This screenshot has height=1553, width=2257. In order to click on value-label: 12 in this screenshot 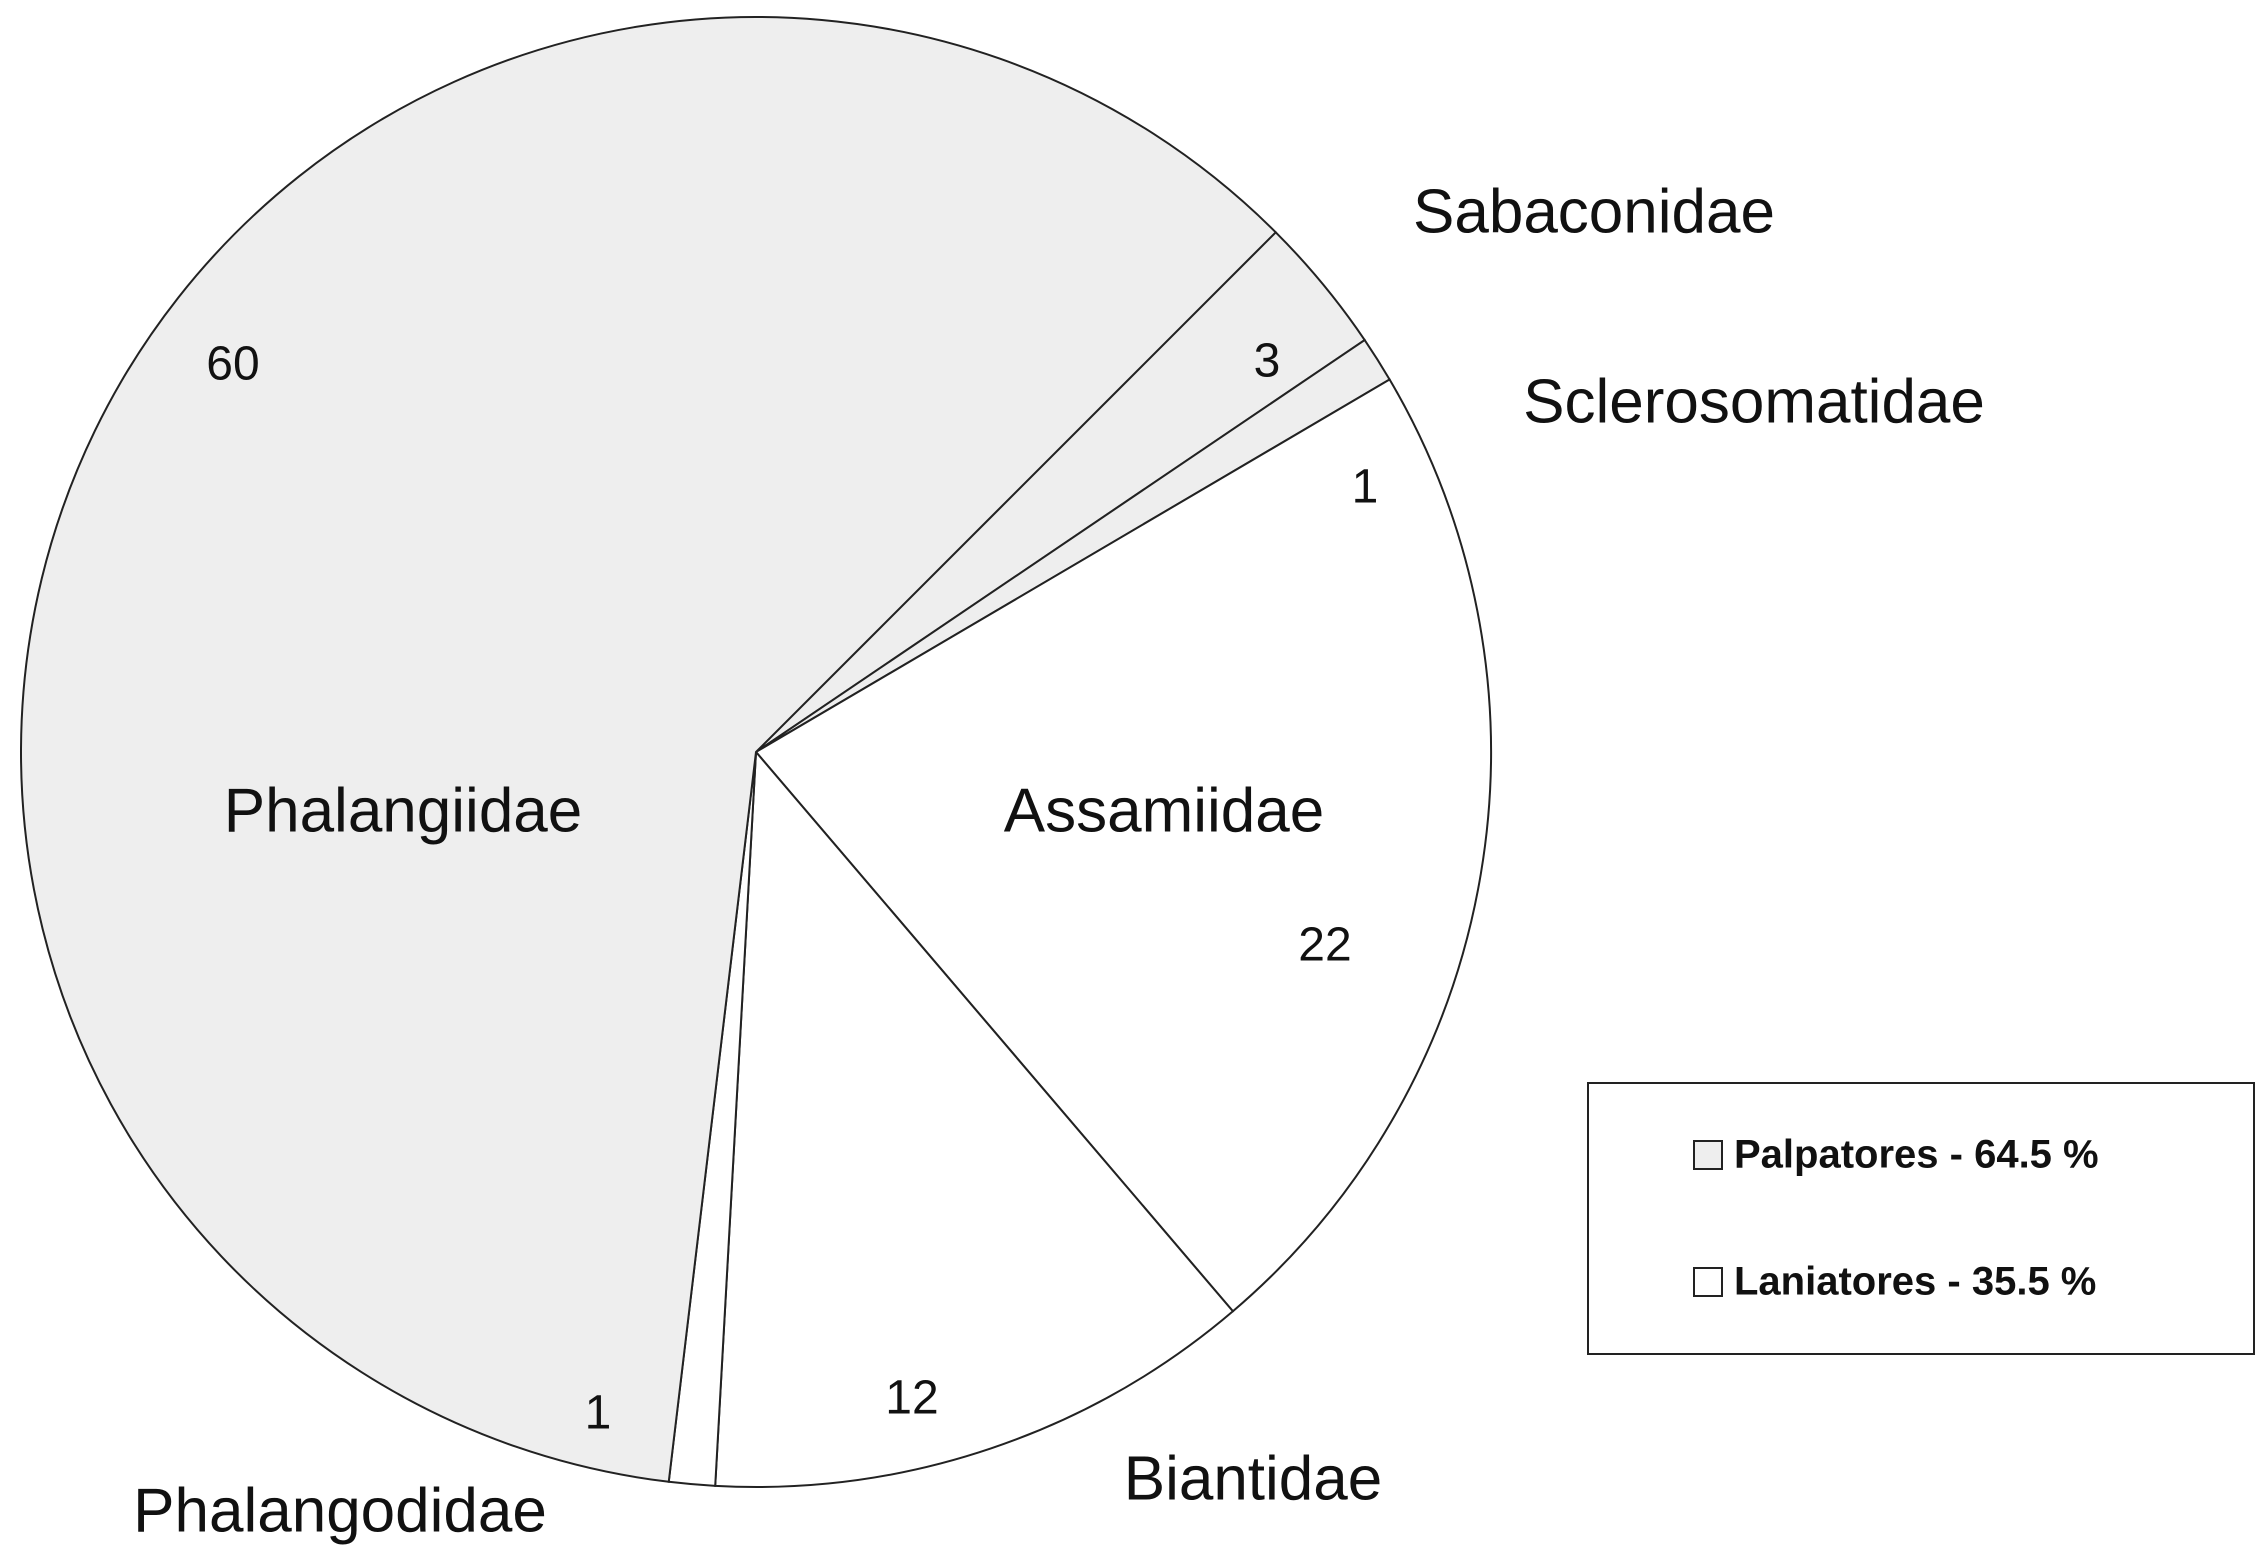, I will do `click(911, 1398)`.